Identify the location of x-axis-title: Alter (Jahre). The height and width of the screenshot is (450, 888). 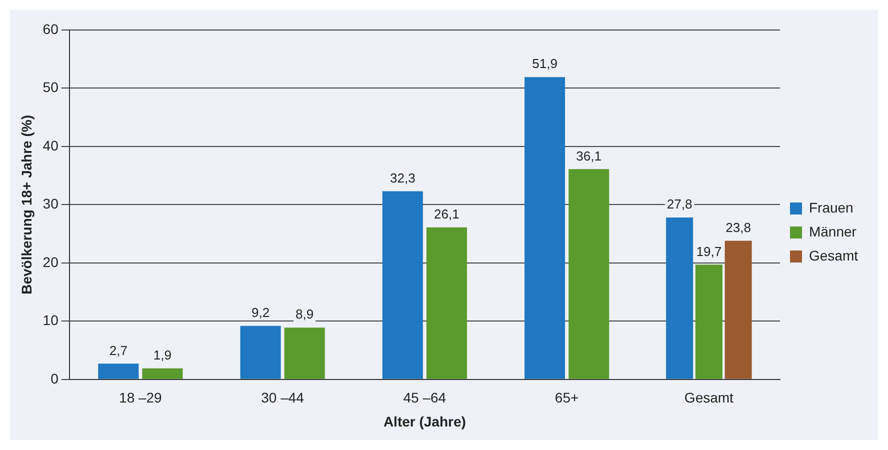
(424, 421).